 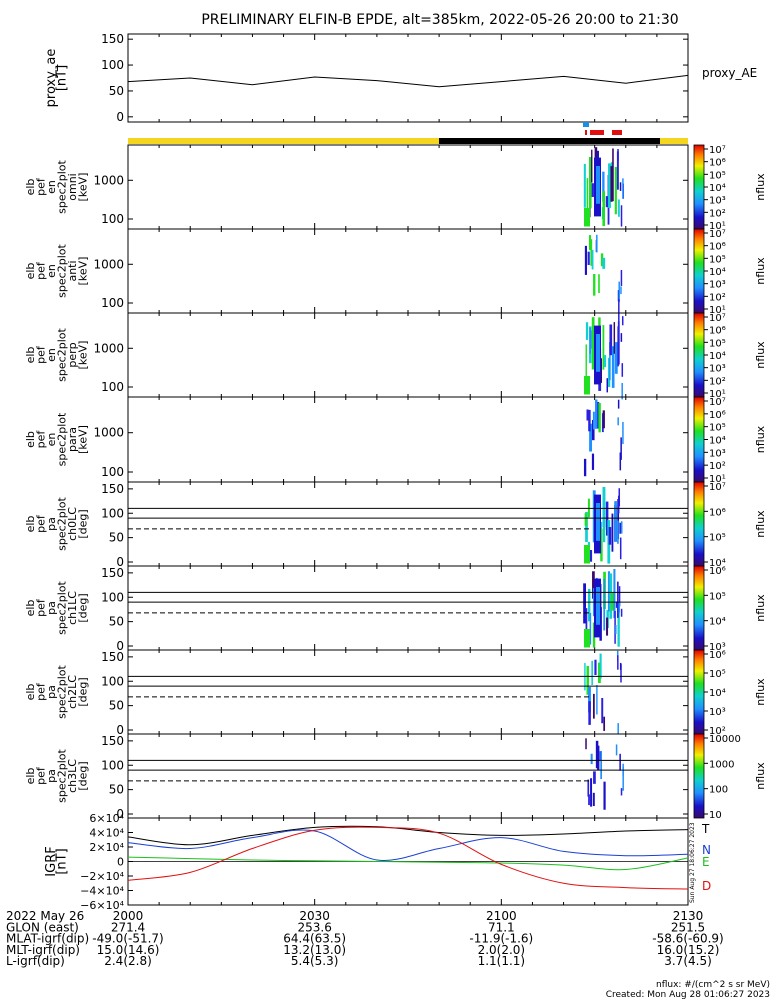 What do you see at coordinates (82, 607) in the screenshot?
I see `pa_ch1-ylabel-line: [deg]` at bounding box center [82, 607].